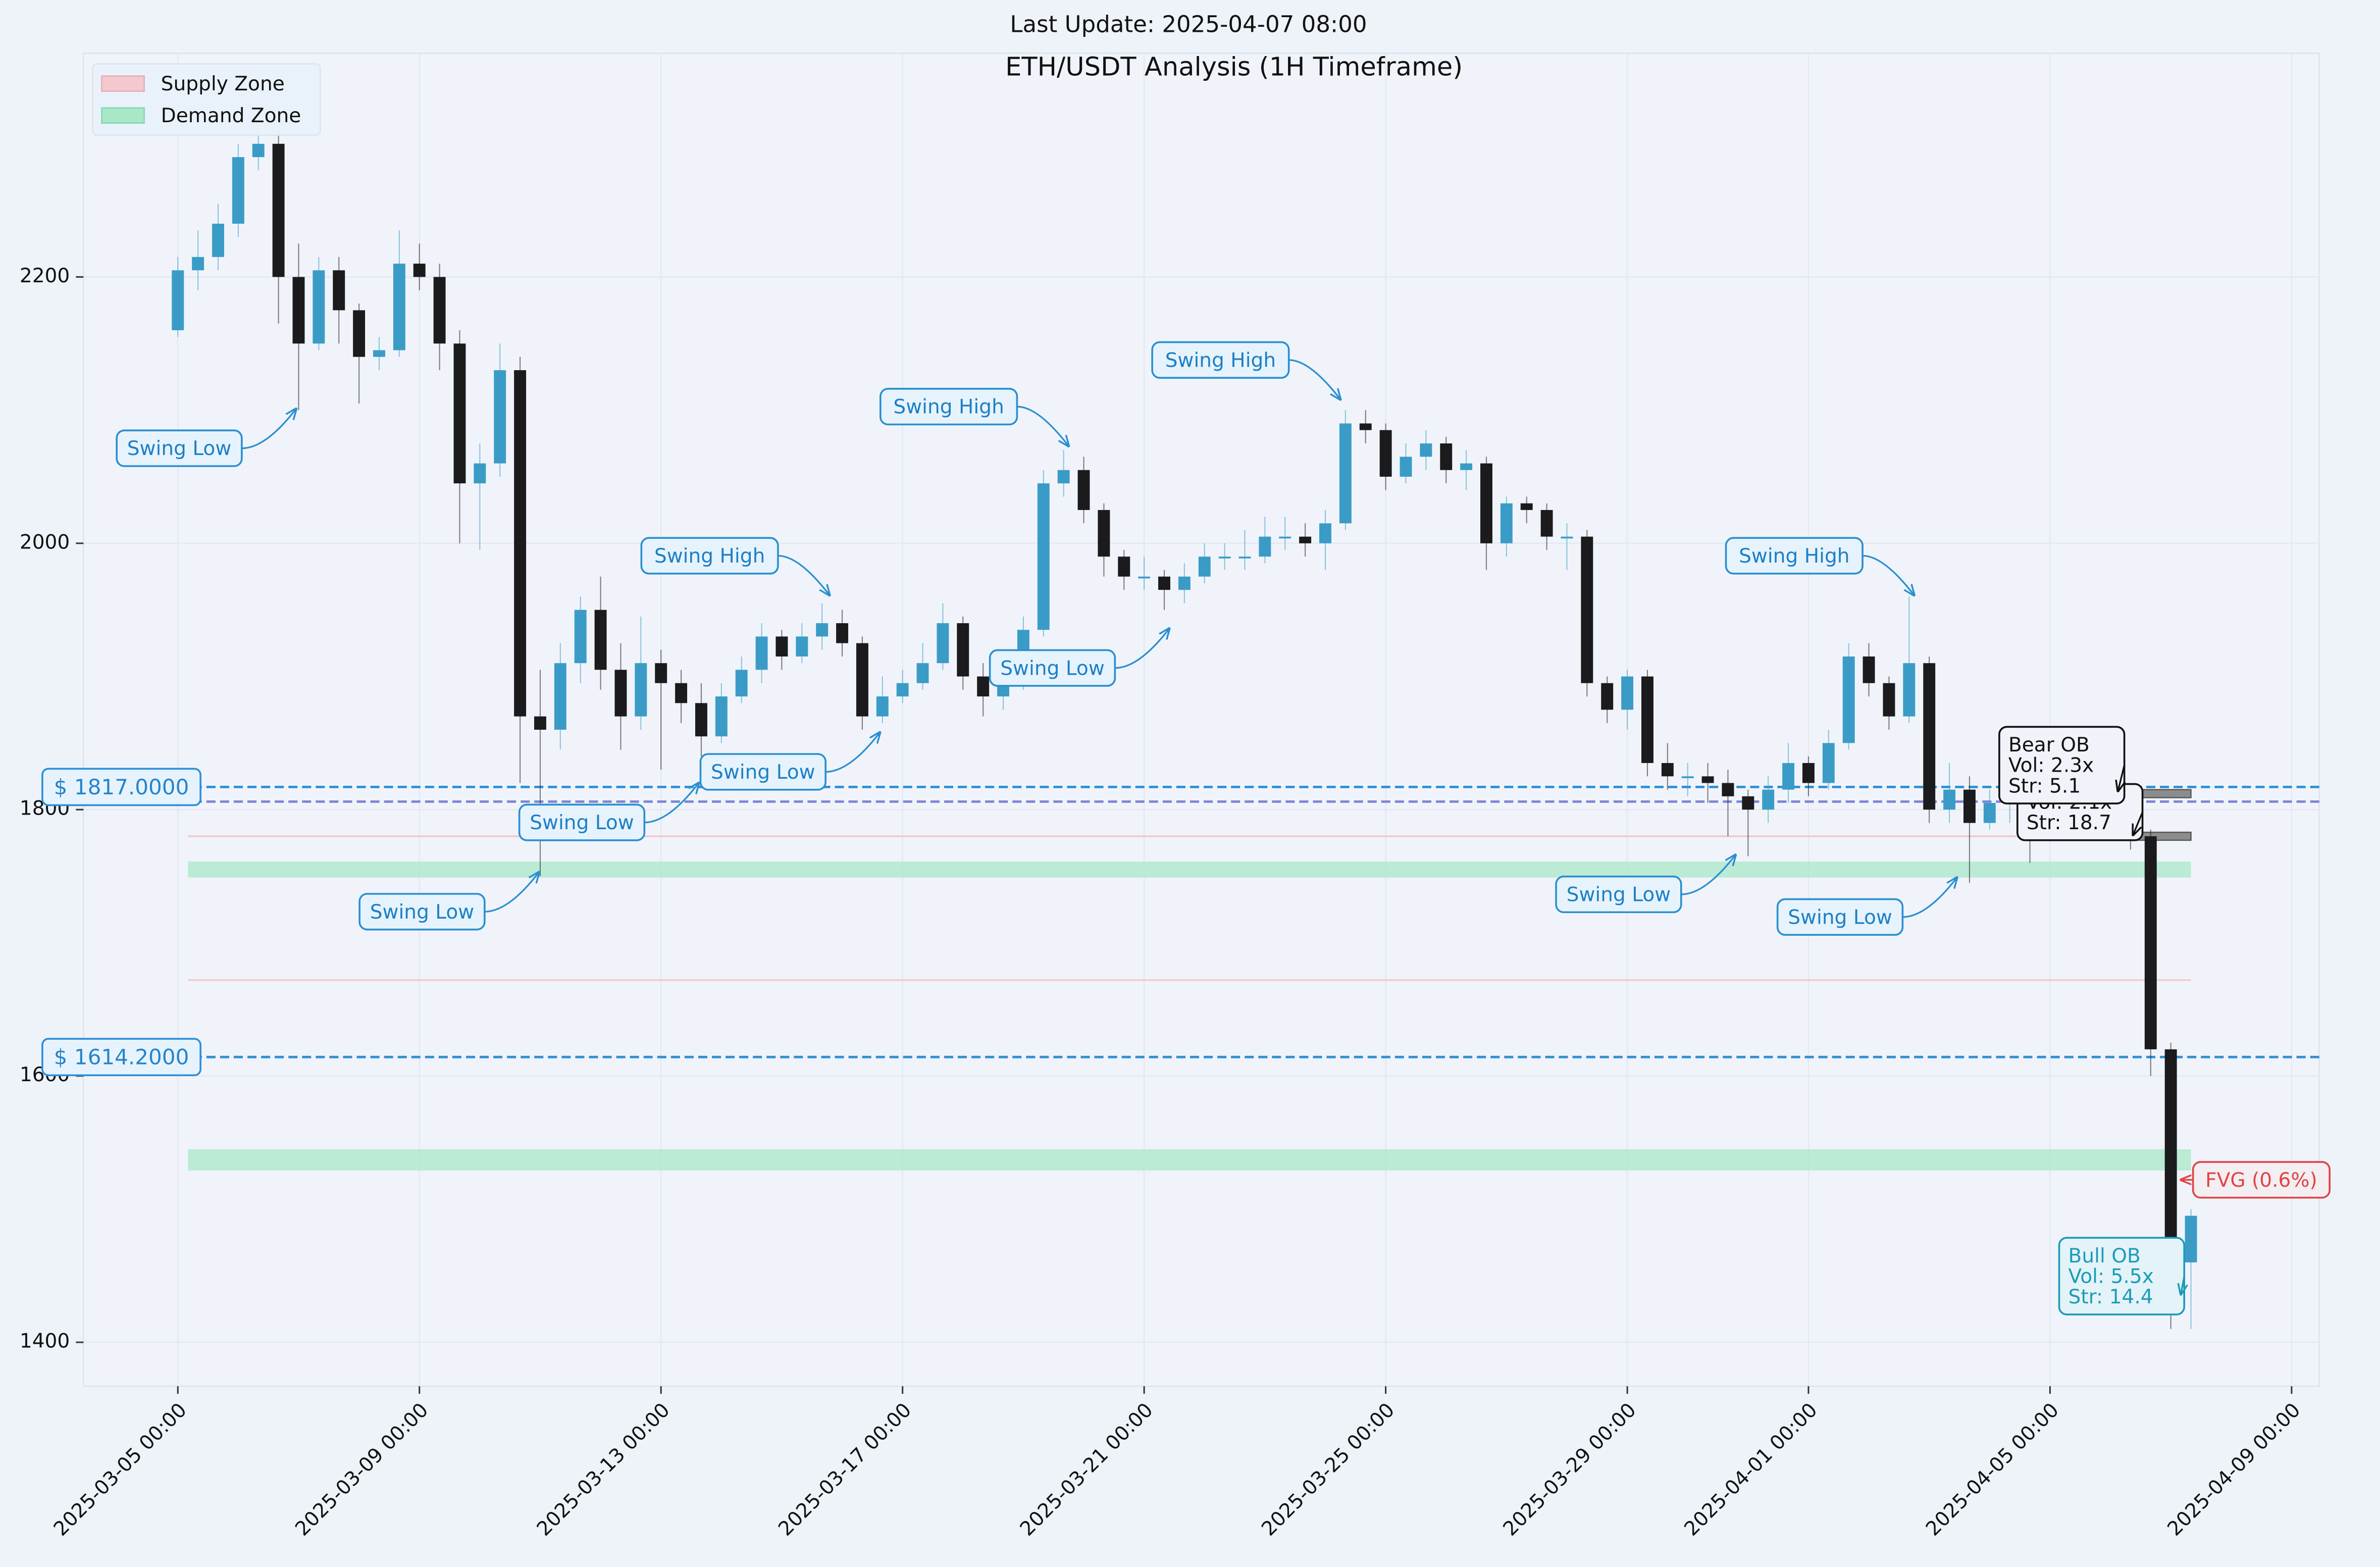  Describe the element at coordinates (223, 84) in the screenshot. I see `legend-label: Supply Zone` at that location.